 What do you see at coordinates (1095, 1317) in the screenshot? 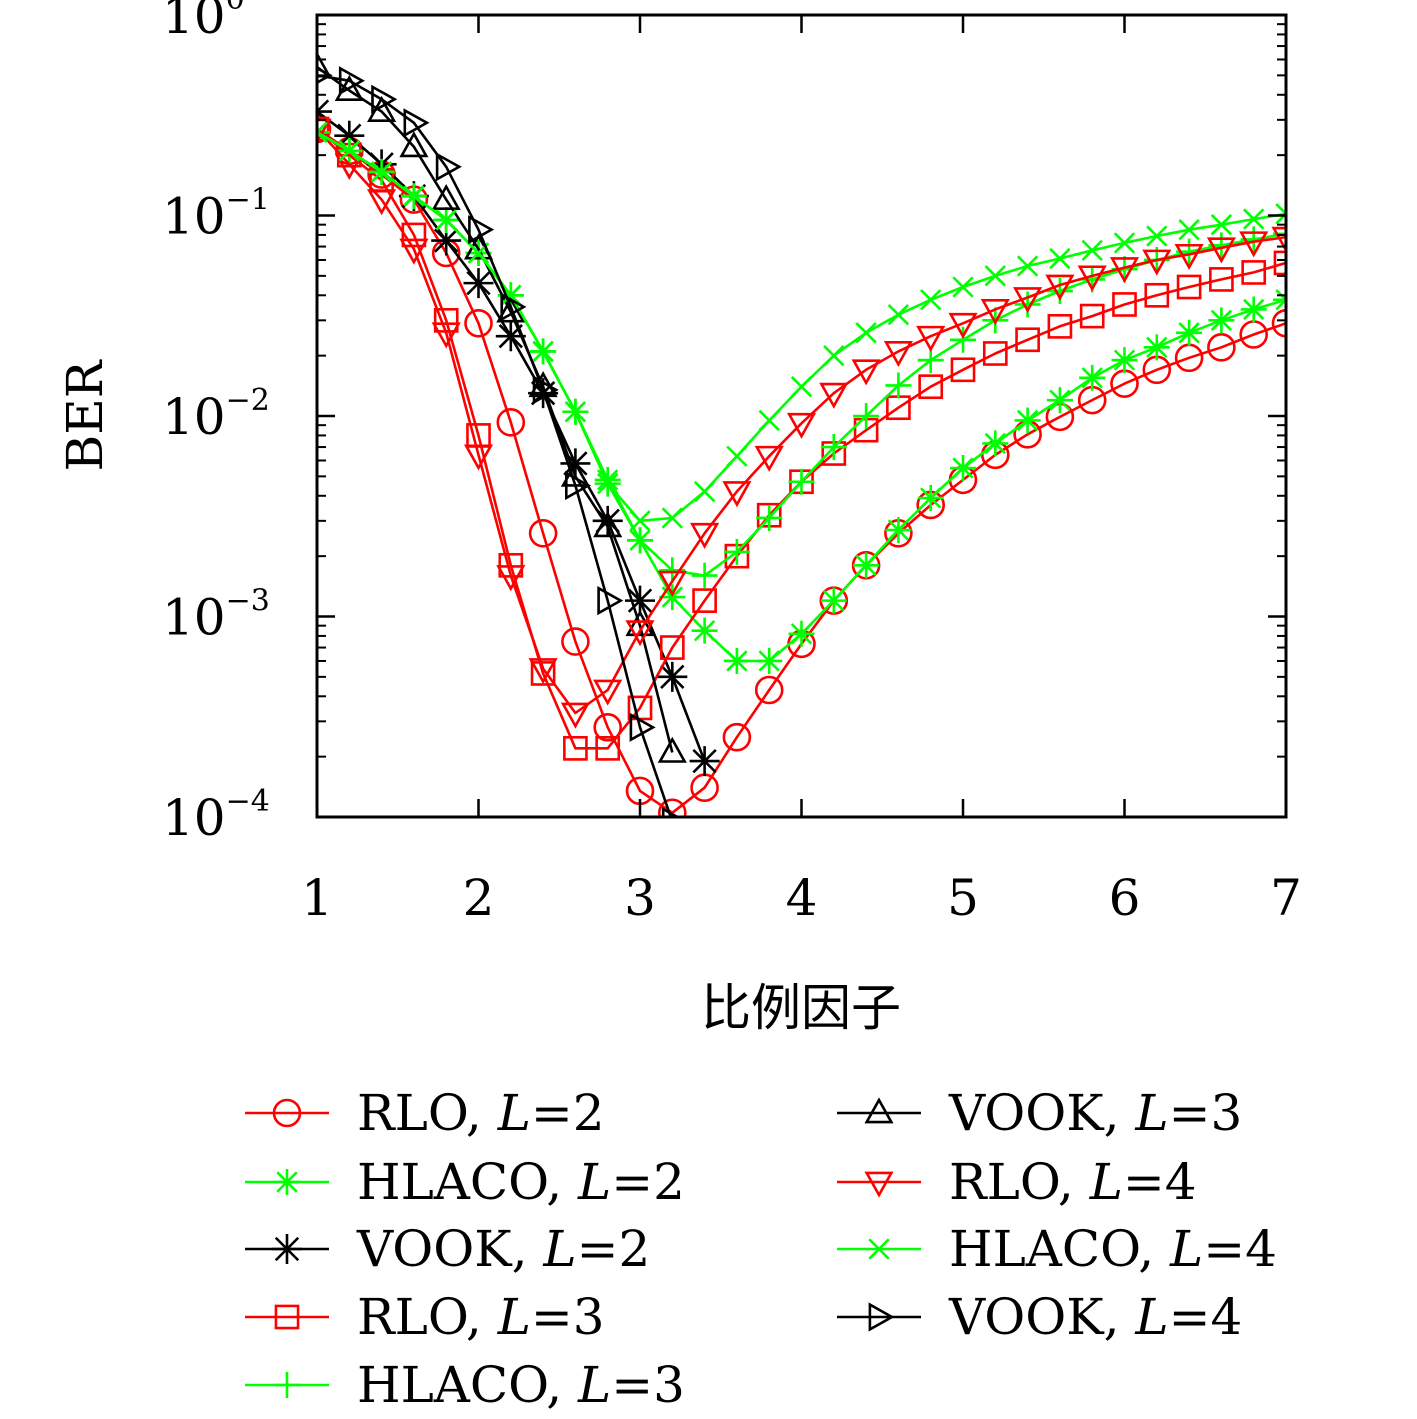
I see `legend-label: VOOK, L=4` at bounding box center [1095, 1317].